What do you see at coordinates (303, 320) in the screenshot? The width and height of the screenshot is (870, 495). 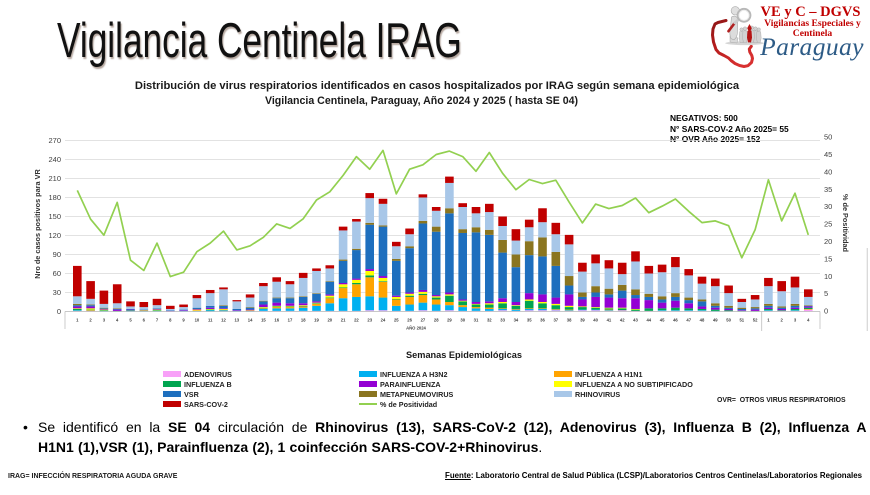 I see `svg-text: 18` at bounding box center [303, 320].